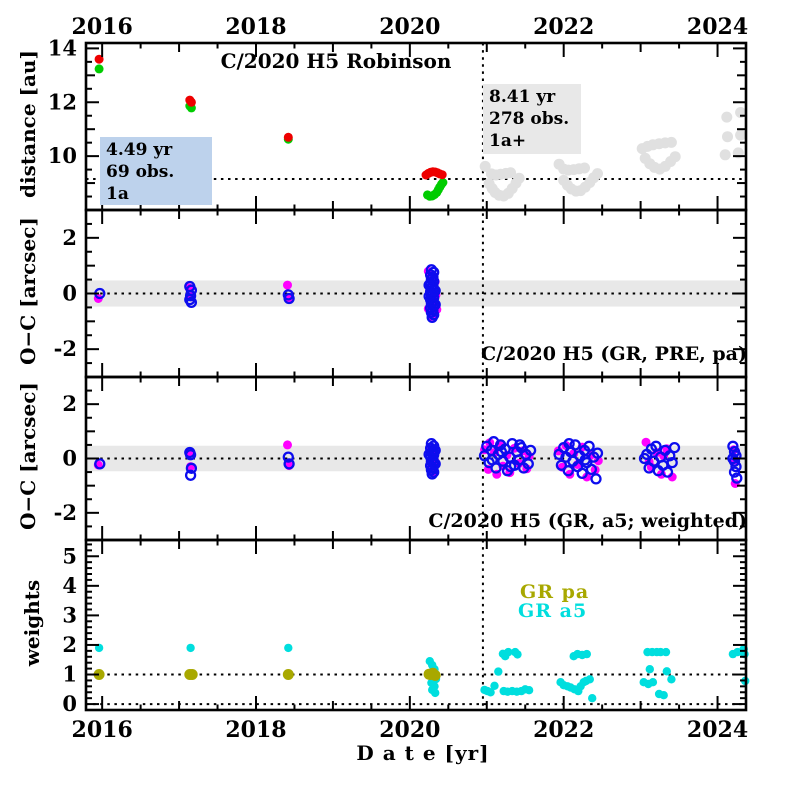  Describe the element at coordinates (267, 674) in the screenshot. I see `series-olive_weights_pa` at that location.